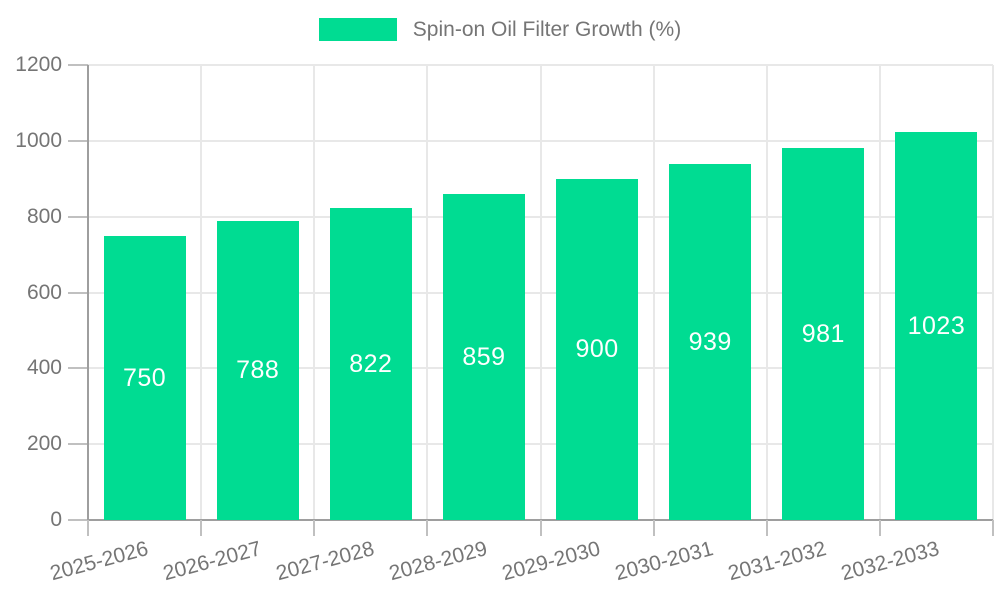  I want to click on y-axis-tick-label: 1000, so click(38, 140).